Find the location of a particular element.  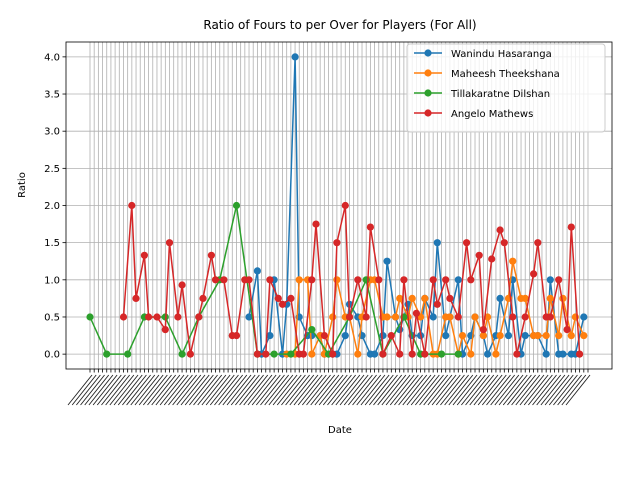

y-tick-label: 2.5 is located at coordinates (52, 169).